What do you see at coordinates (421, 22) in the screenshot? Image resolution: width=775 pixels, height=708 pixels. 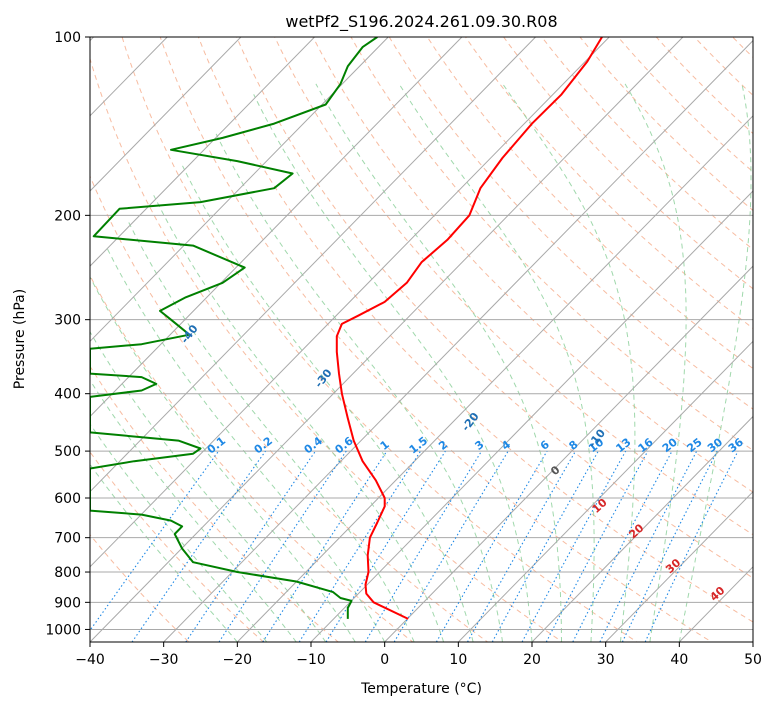 I see `chart-title: wetPf2_S196.2024.261.09.30.R08` at bounding box center [421, 22].